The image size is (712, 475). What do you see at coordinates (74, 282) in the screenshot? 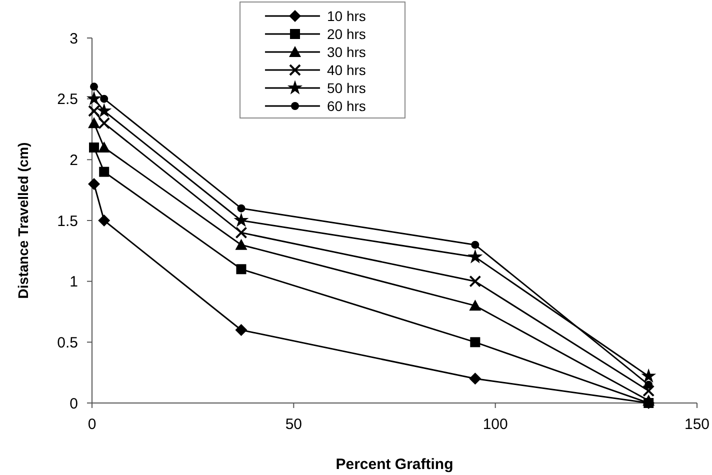
I see `y-tick-label: 1` at bounding box center [74, 282].